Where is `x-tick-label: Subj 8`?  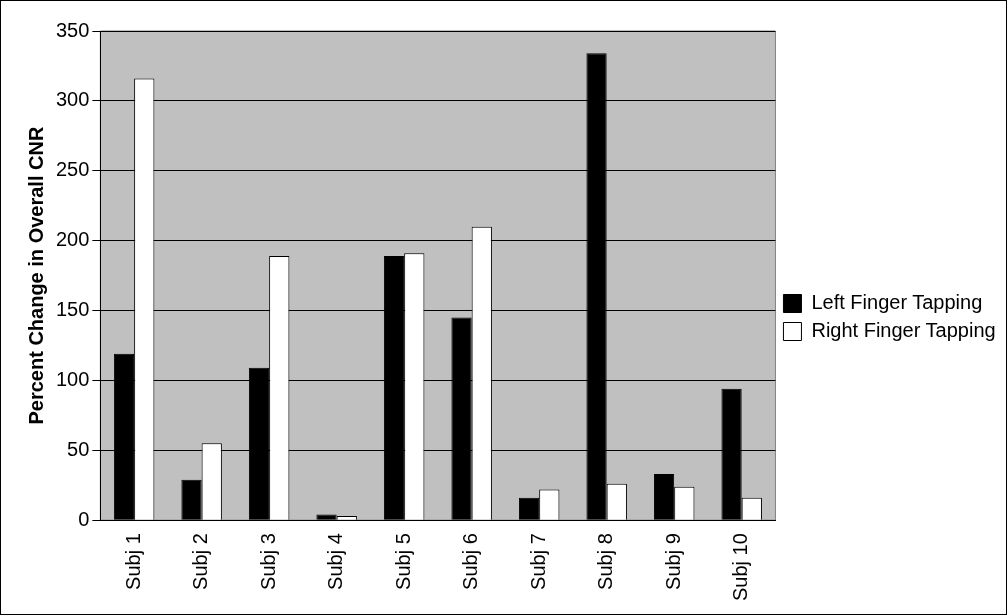
x-tick-label: Subj 8 is located at coordinates (605, 561).